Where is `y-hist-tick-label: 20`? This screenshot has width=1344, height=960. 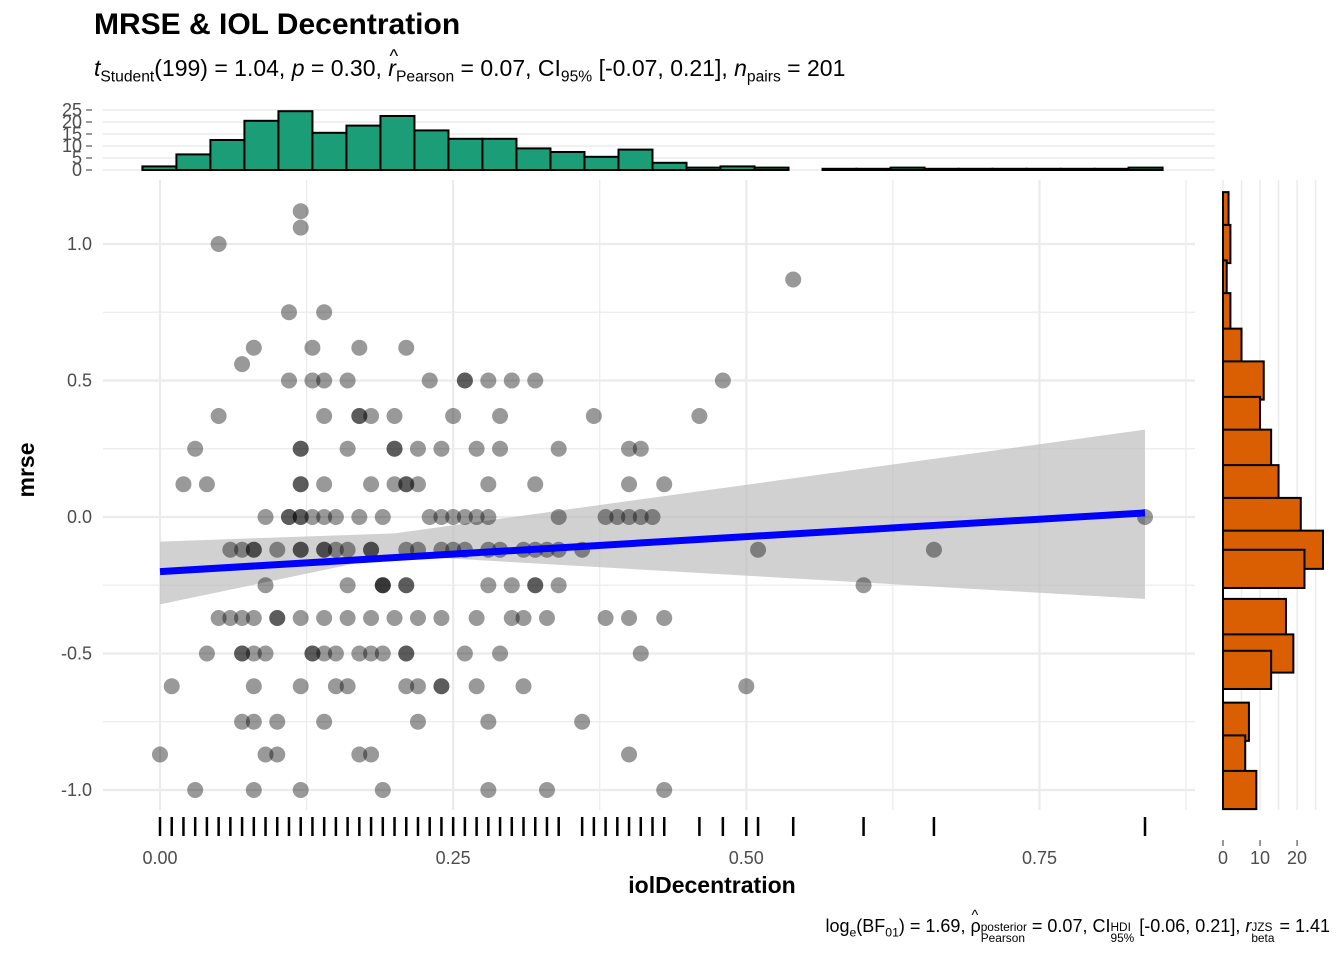
y-hist-tick-label: 20 is located at coordinates (1297, 858).